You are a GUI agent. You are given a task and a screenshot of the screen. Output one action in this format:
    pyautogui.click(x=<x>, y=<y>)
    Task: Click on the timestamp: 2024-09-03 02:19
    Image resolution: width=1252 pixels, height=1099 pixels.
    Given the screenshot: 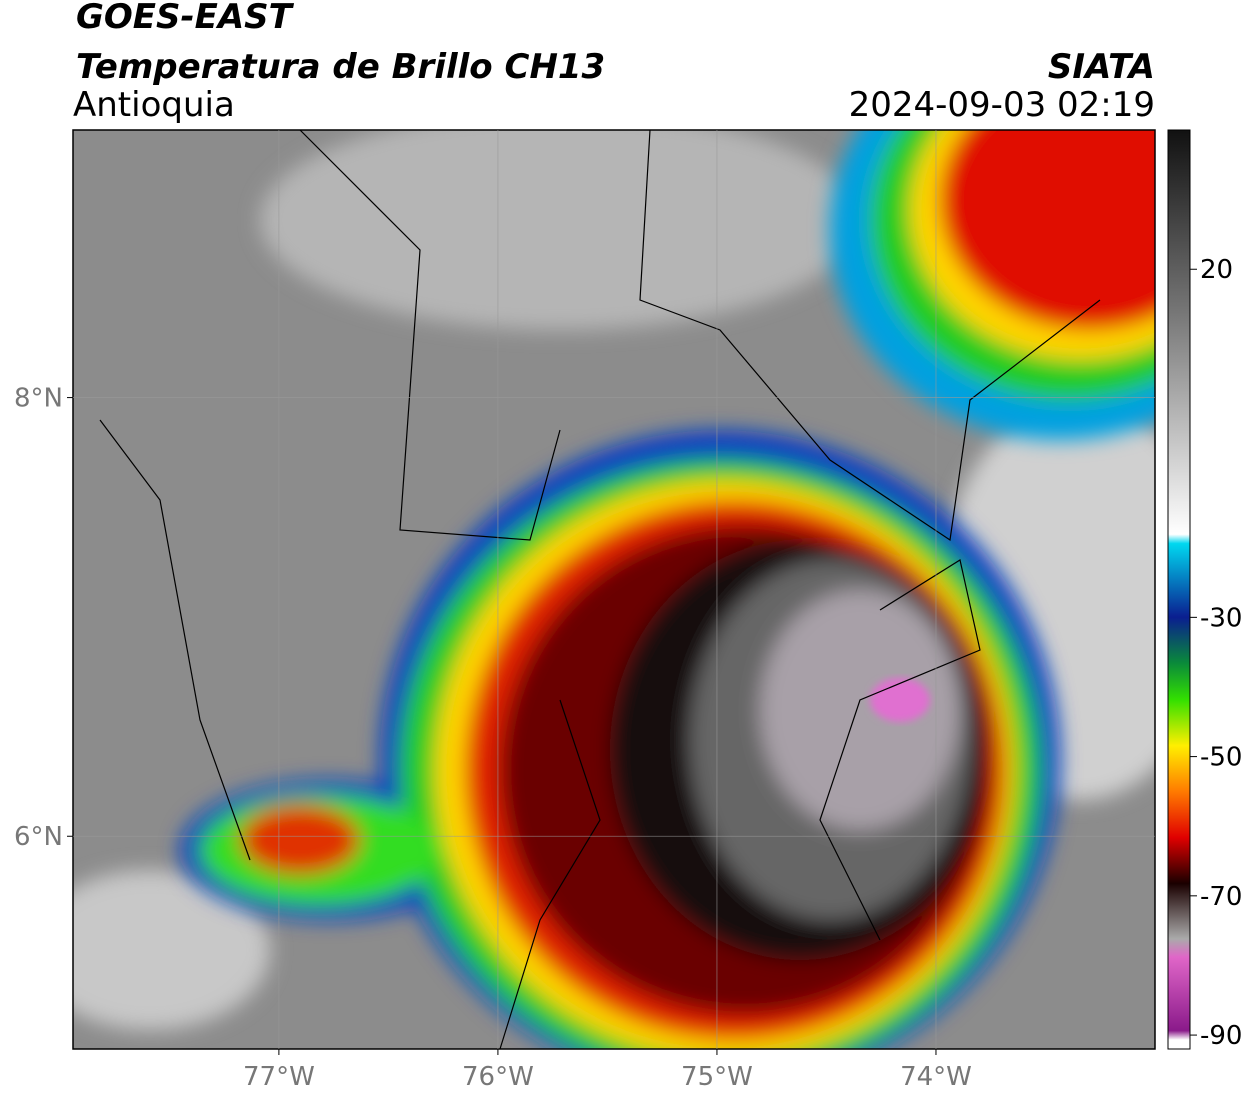 What is the action you would take?
    pyautogui.click(x=1002, y=105)
    